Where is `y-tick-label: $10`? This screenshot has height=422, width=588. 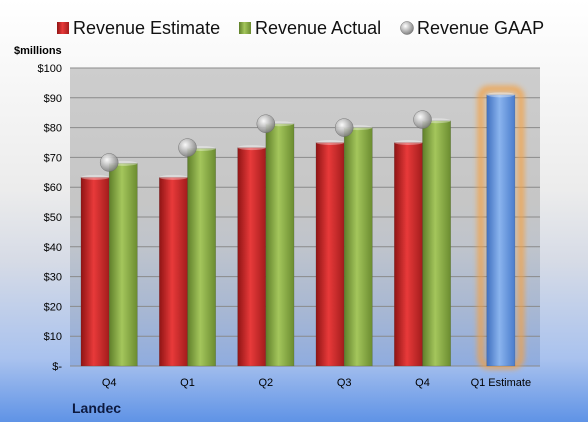 y-tick-label: $10 is located at coordinates (53, 337).